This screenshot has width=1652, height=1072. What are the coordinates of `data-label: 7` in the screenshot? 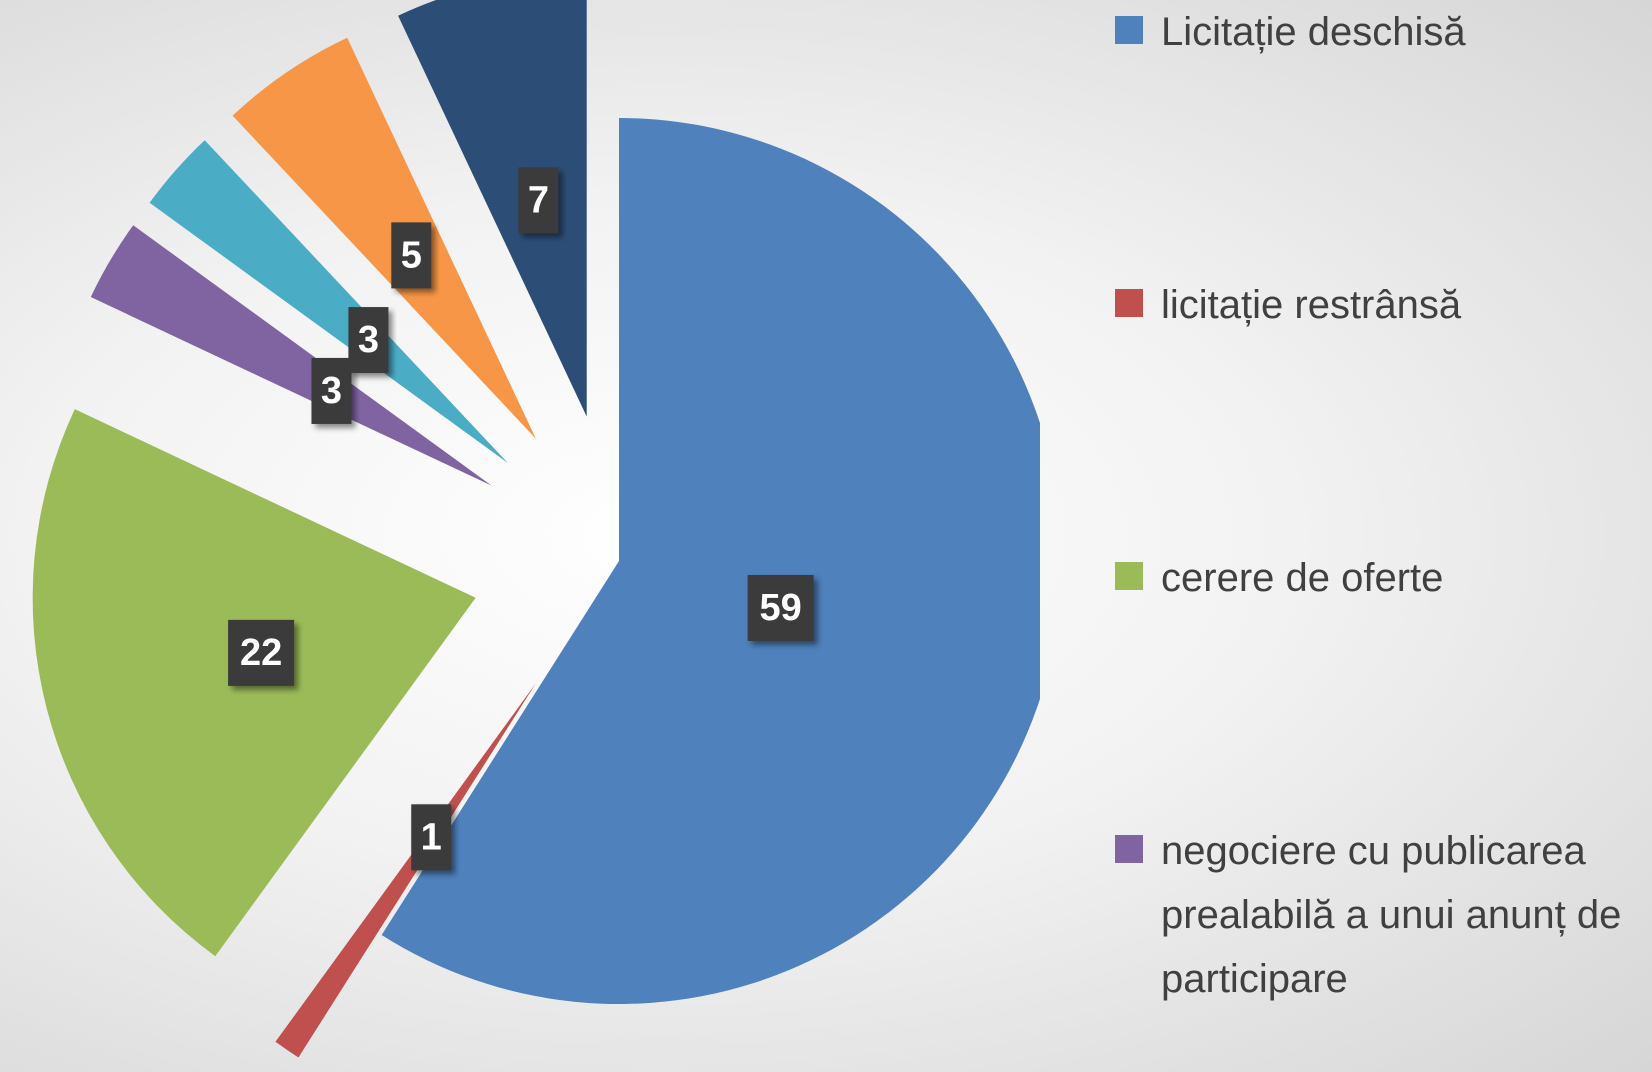 It's located at (538, 200).